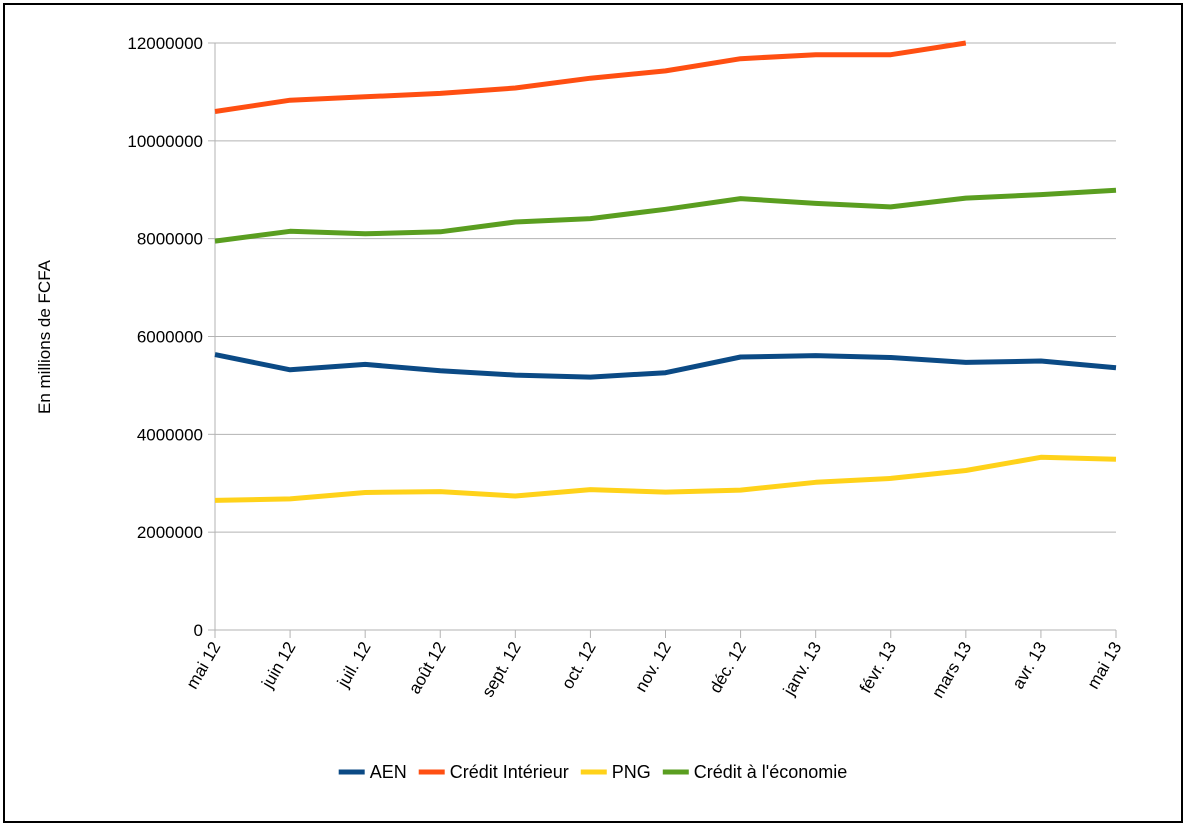 This screenshot has height=823, width=1189. Describe the element at coordinates (388, 772) in the screenshot. I see `legend-label: AEN` at that location.